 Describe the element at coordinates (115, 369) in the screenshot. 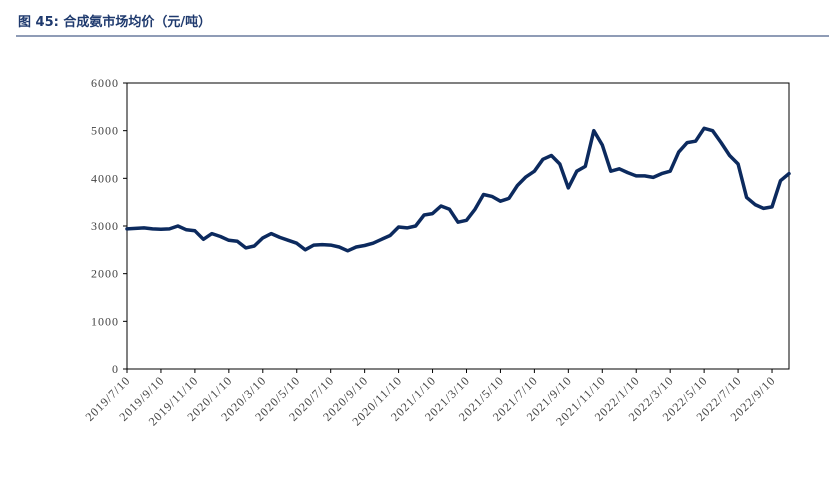

I see `y-tick-label: 0` at that location.